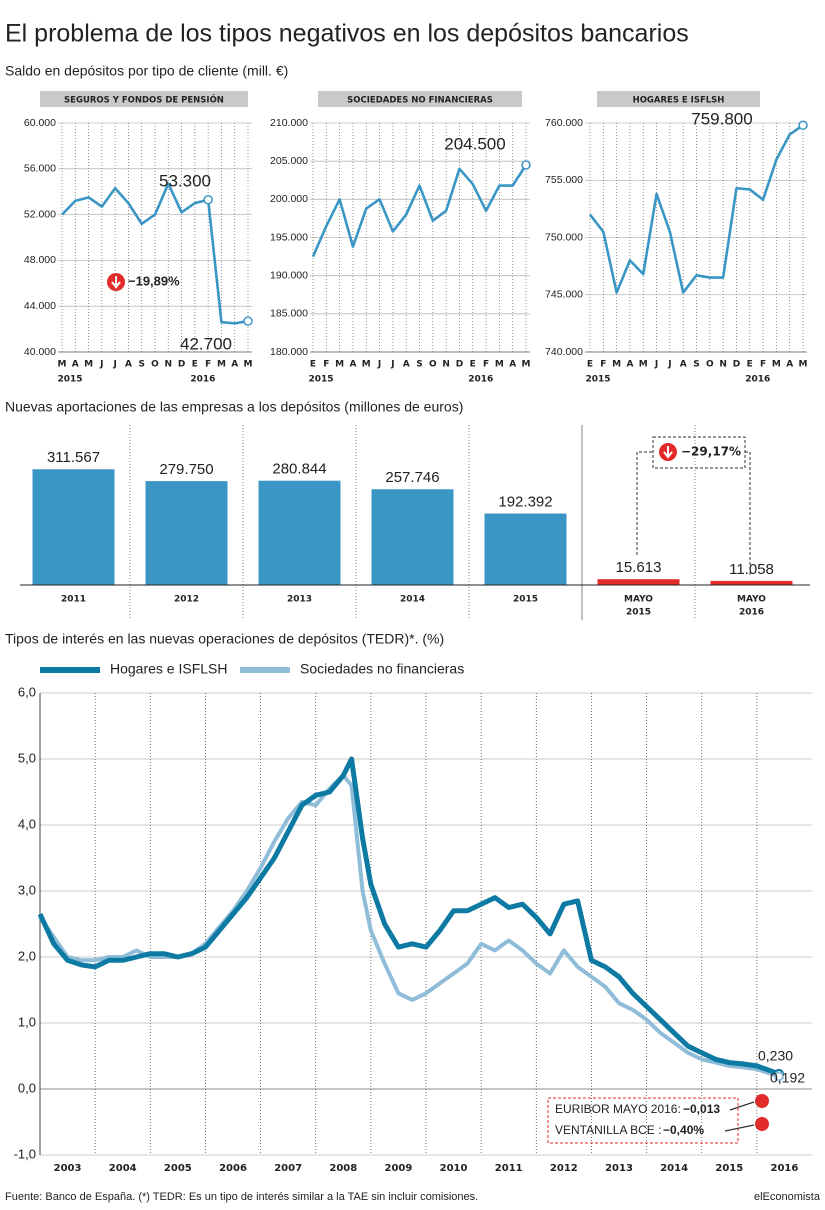 The height and width of the screenshot is (1210, 825). What do you see at coordinates (399, 1168) in the screenshot?
I see `x-tick-label: 2009` at bounding box center [399, 1168].